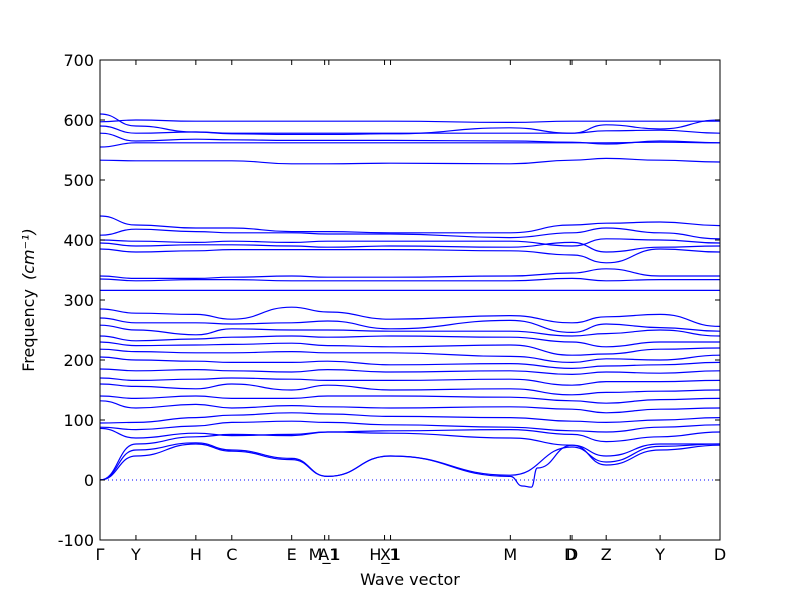  What do you see at coordinates (78, 120) in the screenshot?
I see `y-tick-label: 600` at bounding box center [78, 120].